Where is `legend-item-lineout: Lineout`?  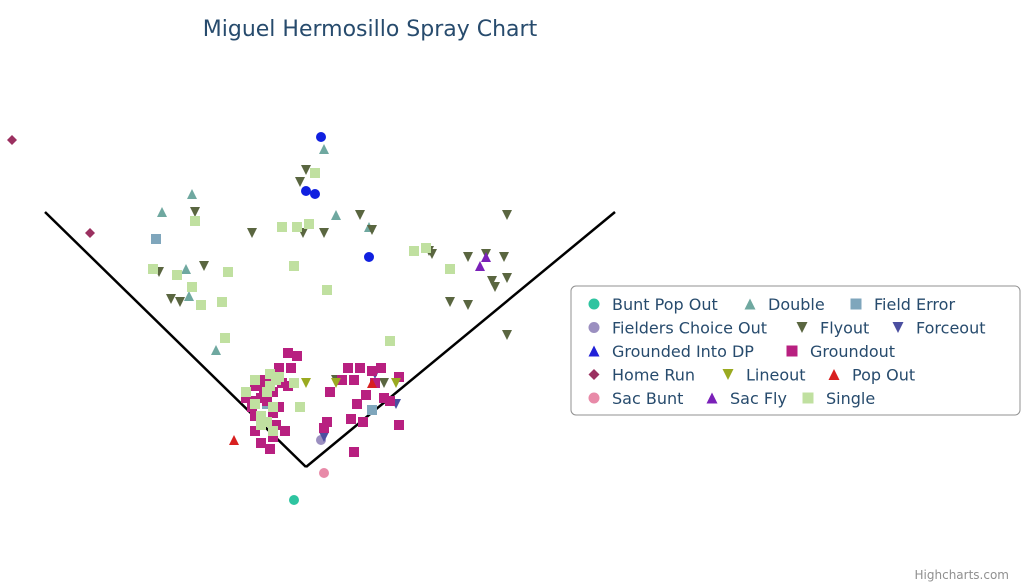
legend-item-lineout: Lineout is located at coordinates (764, 375).